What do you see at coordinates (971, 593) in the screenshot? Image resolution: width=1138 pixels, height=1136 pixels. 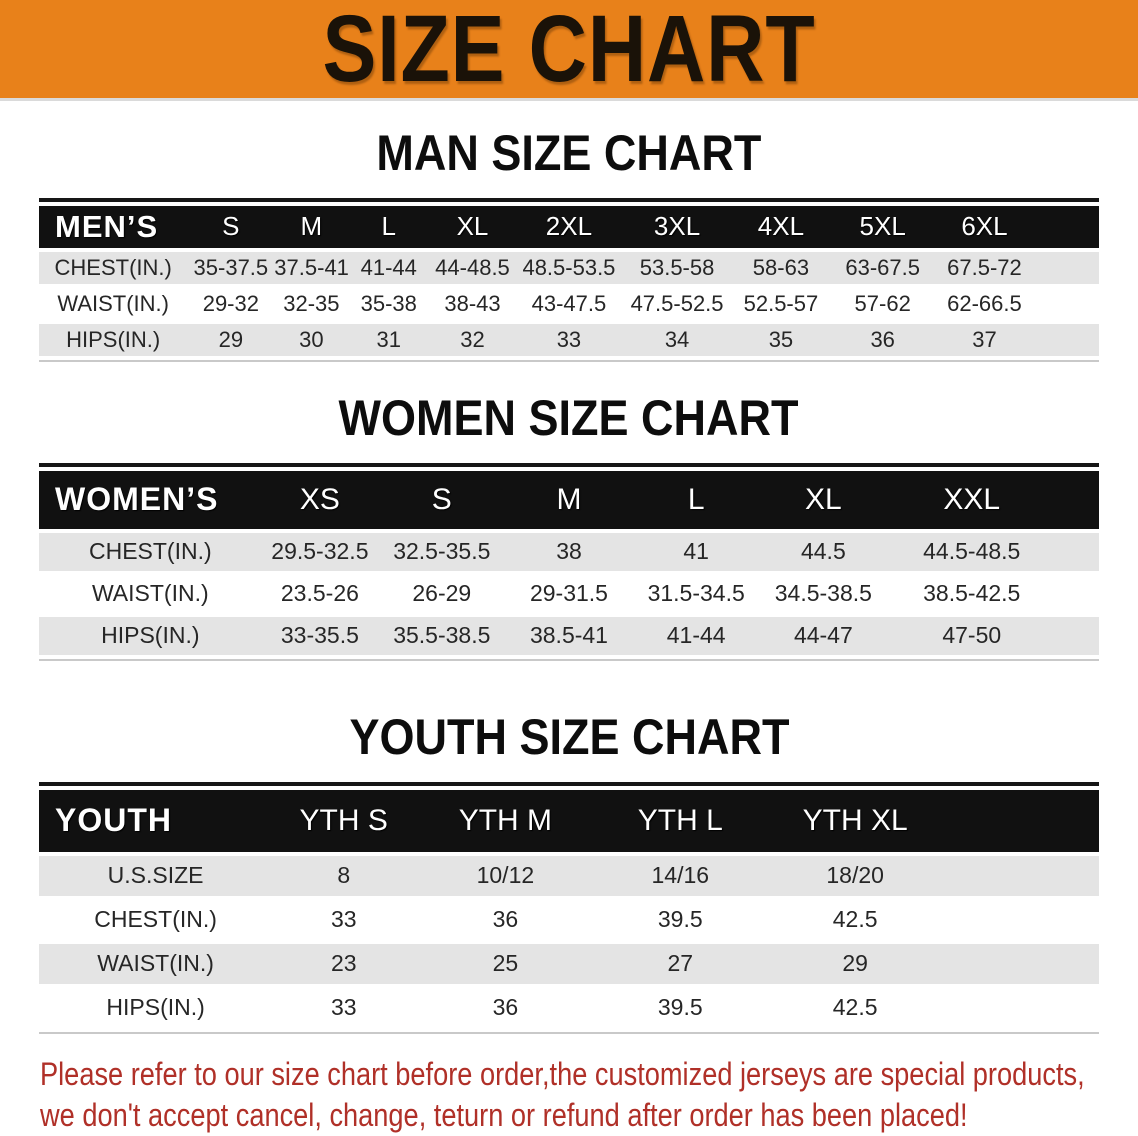 I see `data-cell: 38.5-42.5` at bounding box center [971, 593].